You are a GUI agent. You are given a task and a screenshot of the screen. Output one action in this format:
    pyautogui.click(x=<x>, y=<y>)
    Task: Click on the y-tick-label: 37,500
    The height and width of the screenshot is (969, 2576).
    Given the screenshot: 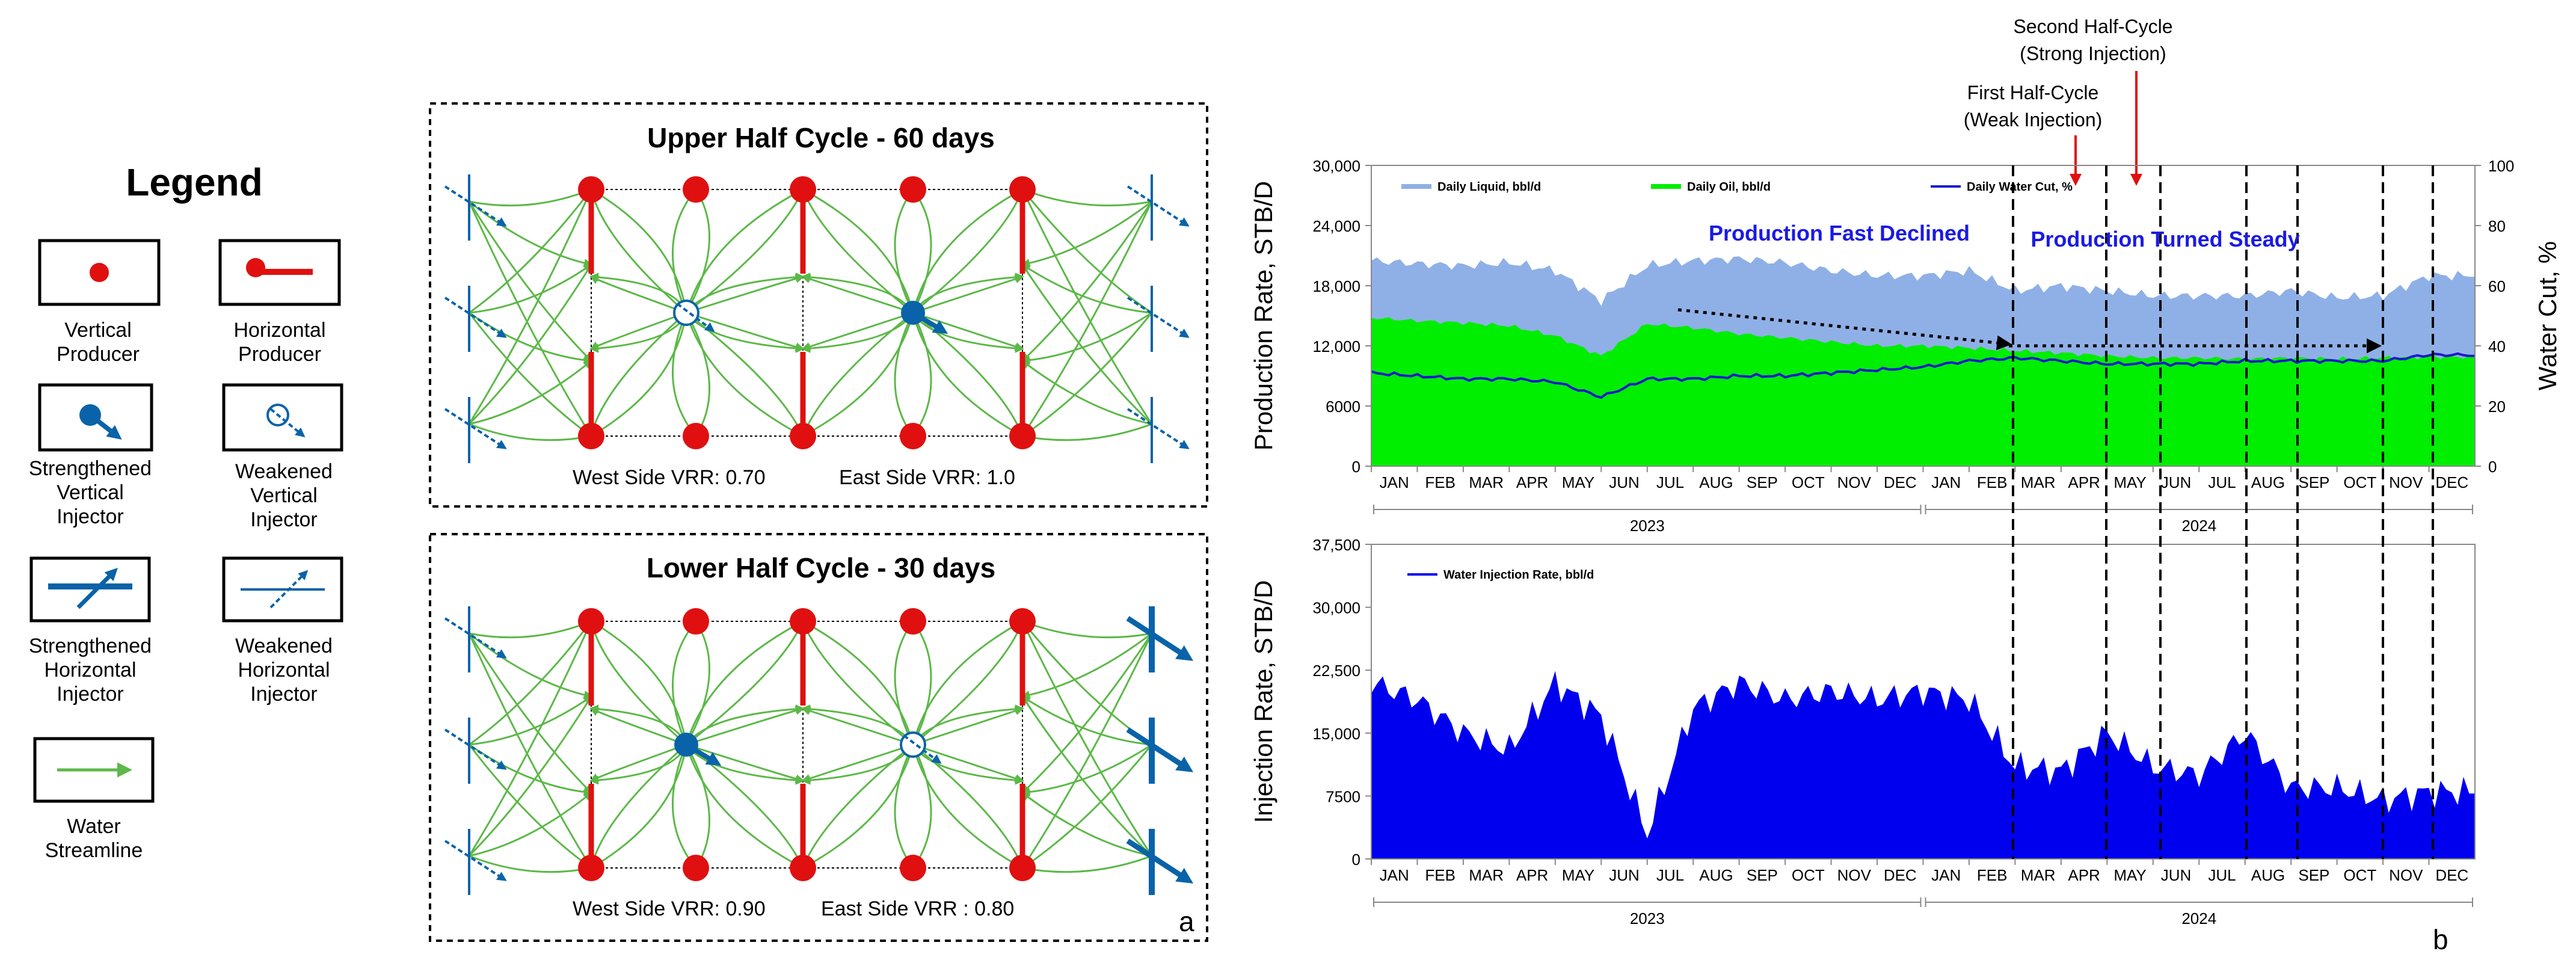 What is the action you would take?
    pyautogui.click(x=1336, y=545)
    